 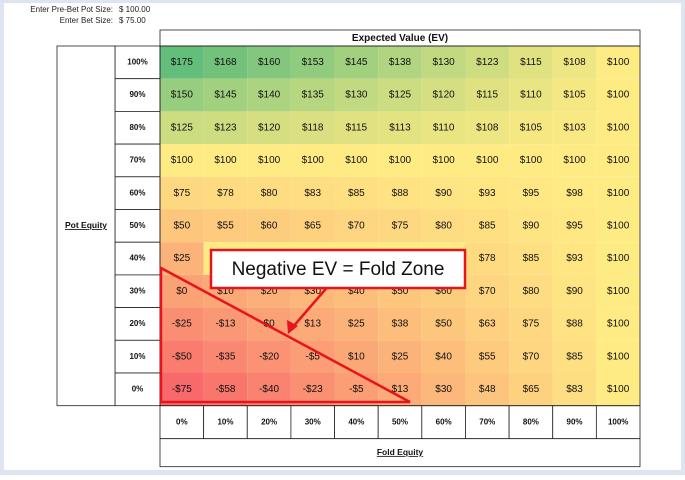 What do you see at coordinates (575, 421) in the screenshot?
I see `col-label: 90%` at bounding box center [575, 421].